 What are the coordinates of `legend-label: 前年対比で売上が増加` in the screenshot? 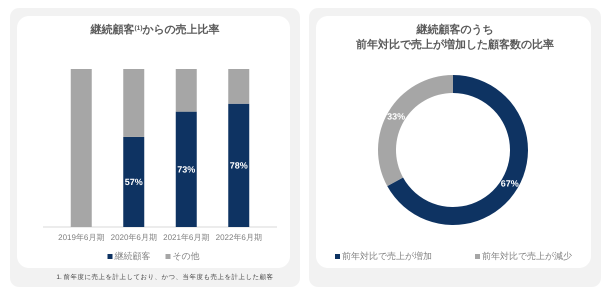 It's located at (387, 256).